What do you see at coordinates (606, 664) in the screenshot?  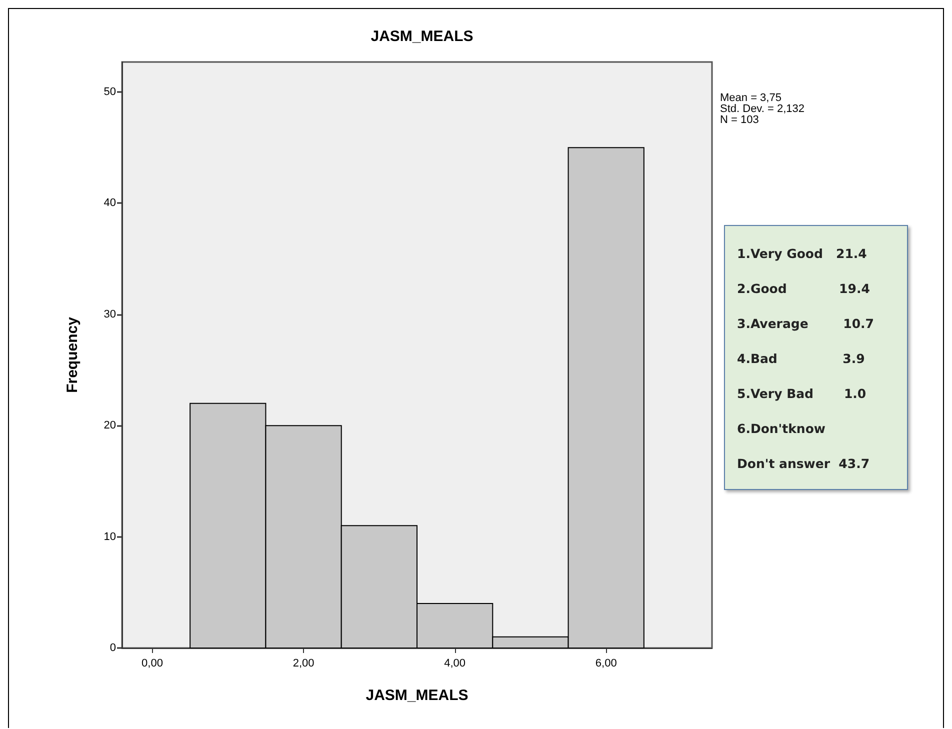 I see `x-tick-label: 6,00` at bounding box center [606, 664].